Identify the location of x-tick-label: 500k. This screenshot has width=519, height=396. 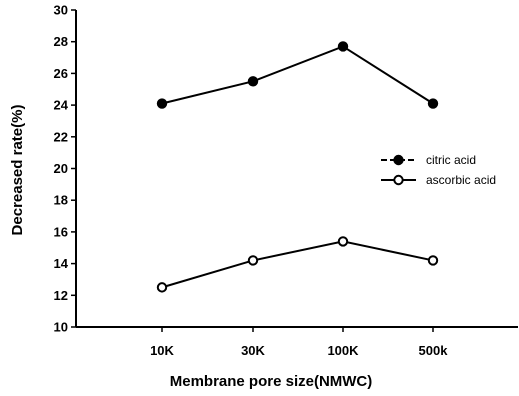
(434, 350).